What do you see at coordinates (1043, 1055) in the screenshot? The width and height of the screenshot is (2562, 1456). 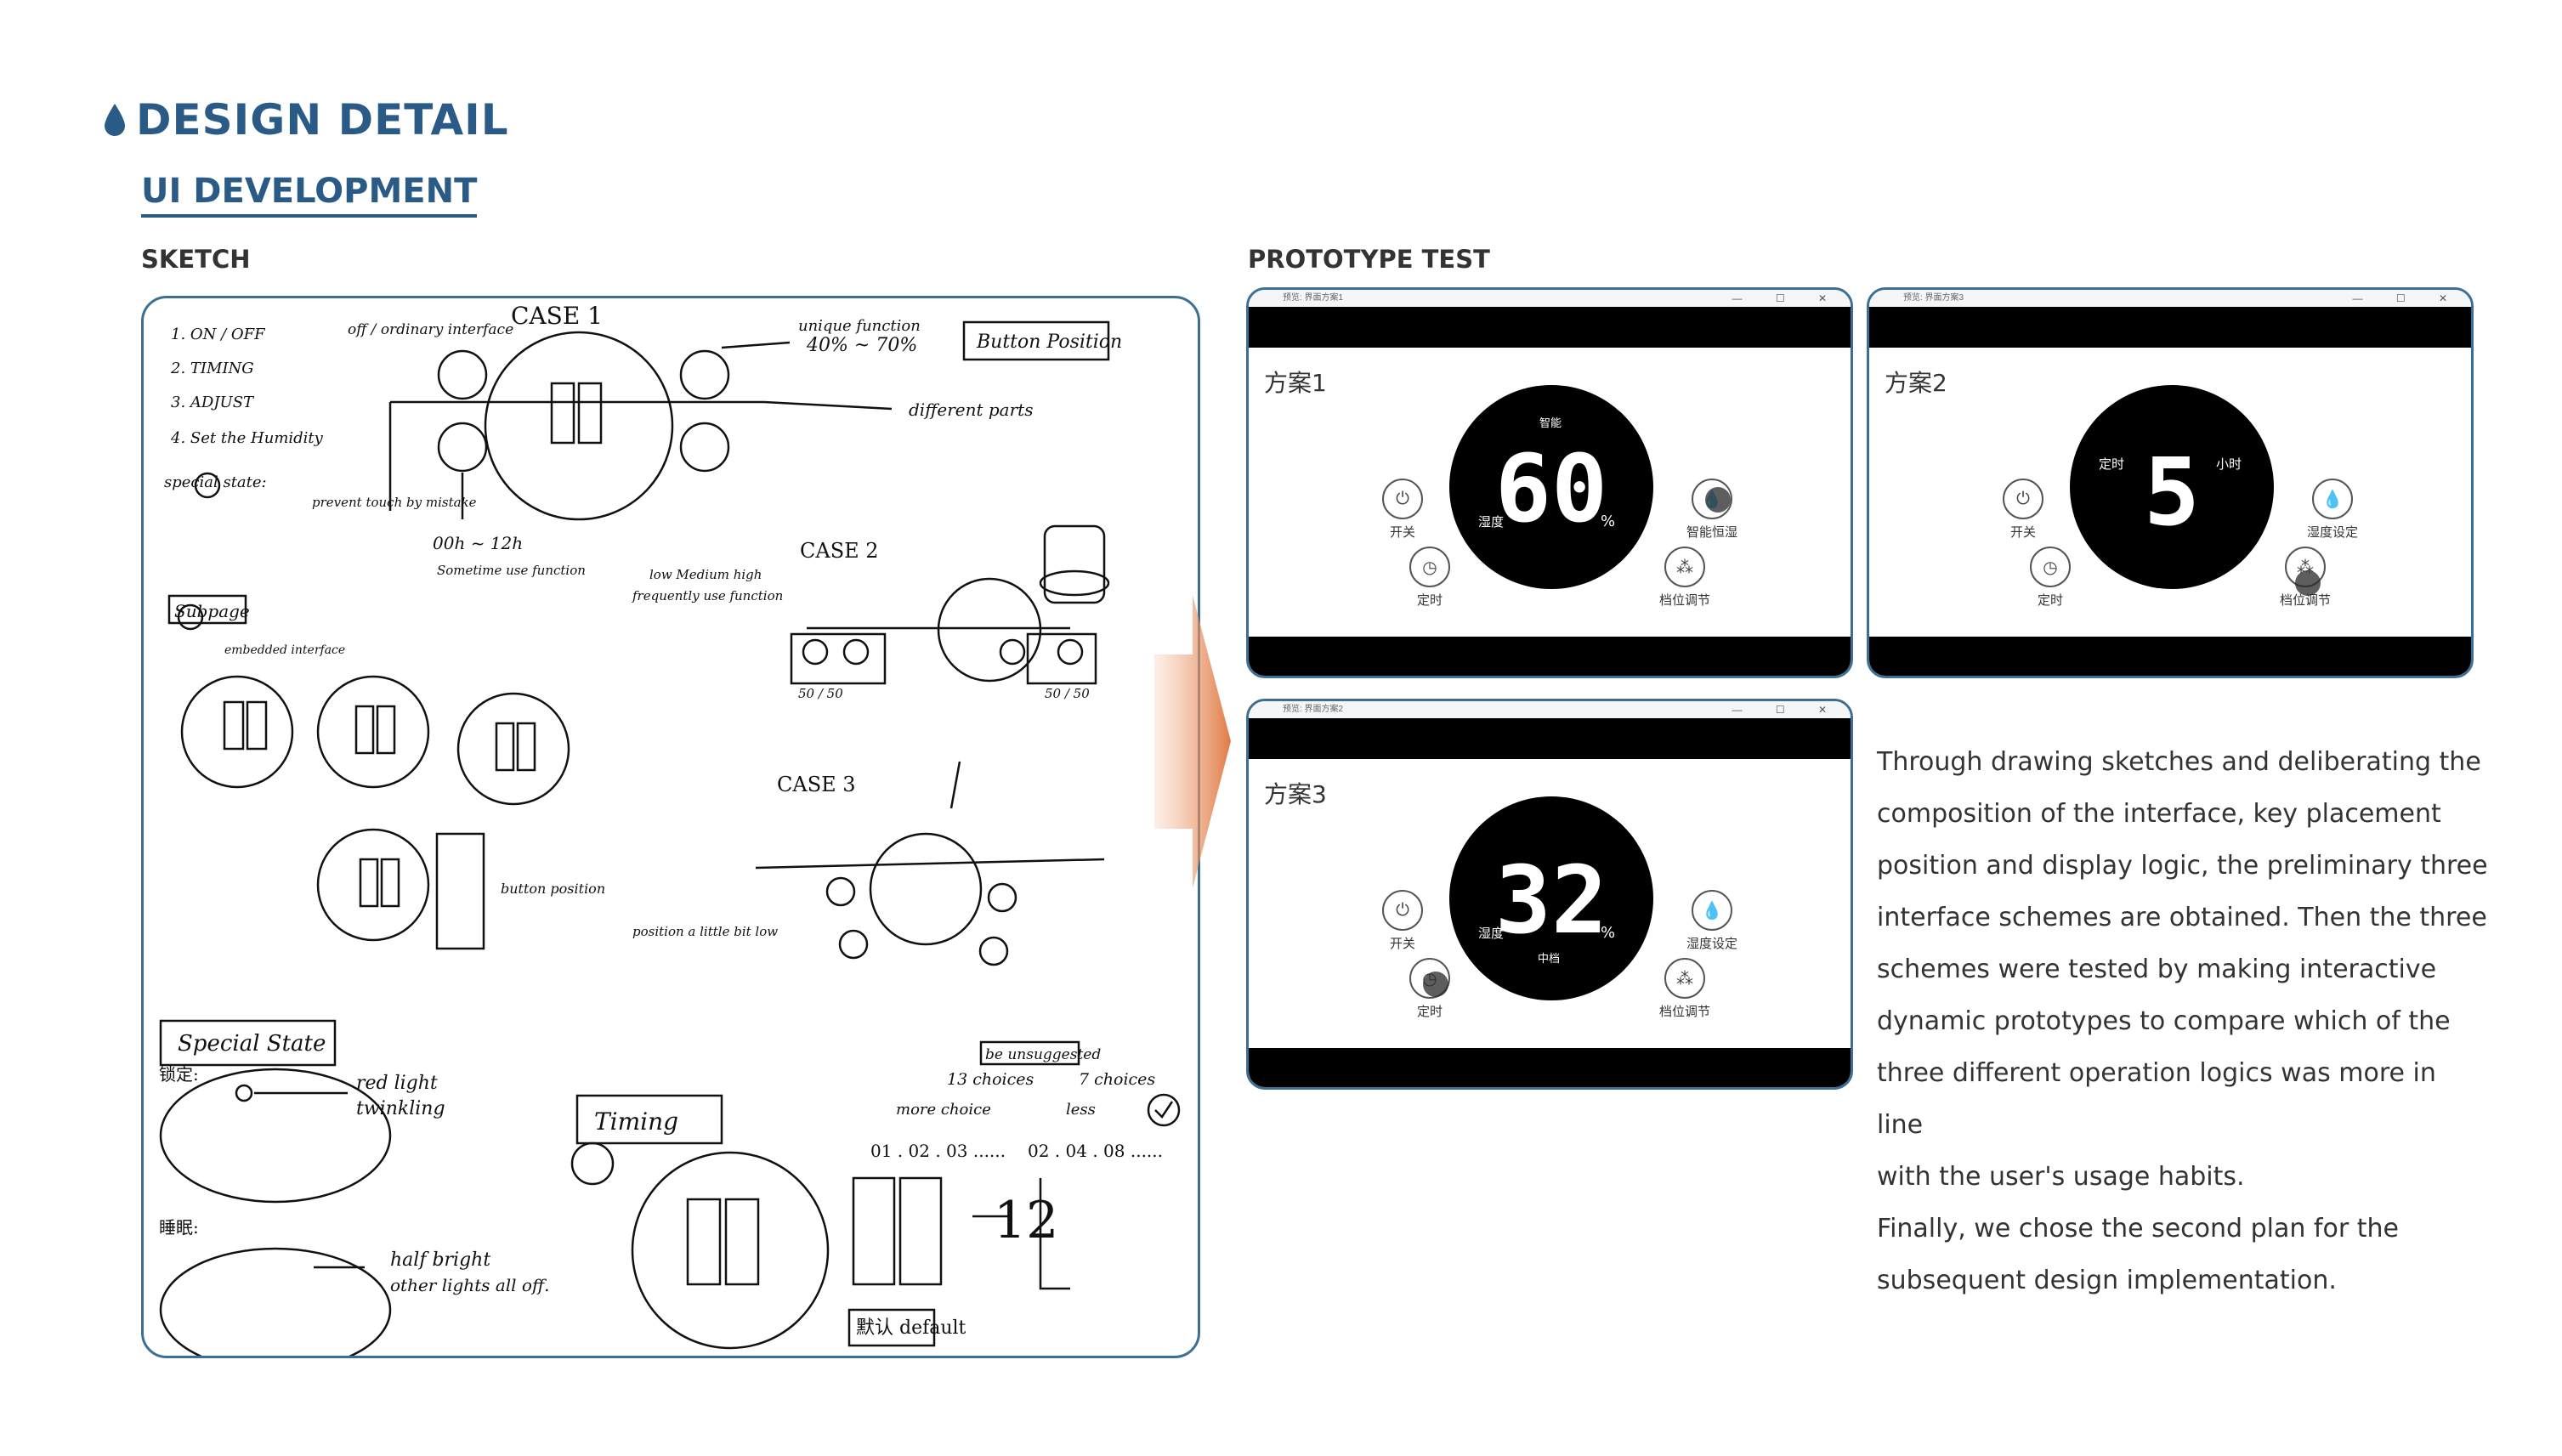 I see `svg-text: be unsuggested` at bounding box center [1043, 1055].